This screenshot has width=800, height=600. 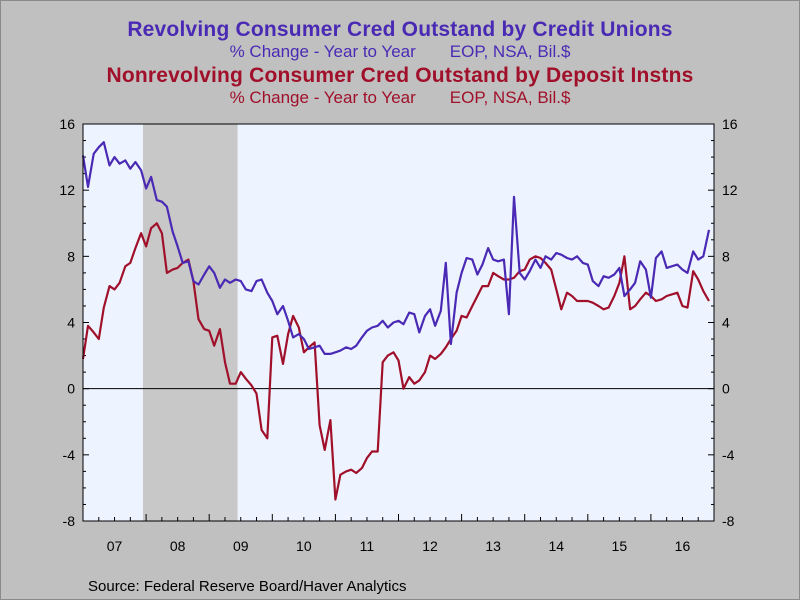 What do you see at coordinates (730, 124) in the screenshot?
I see `ytick-label-right: 16` at bounding box center [730, 124].